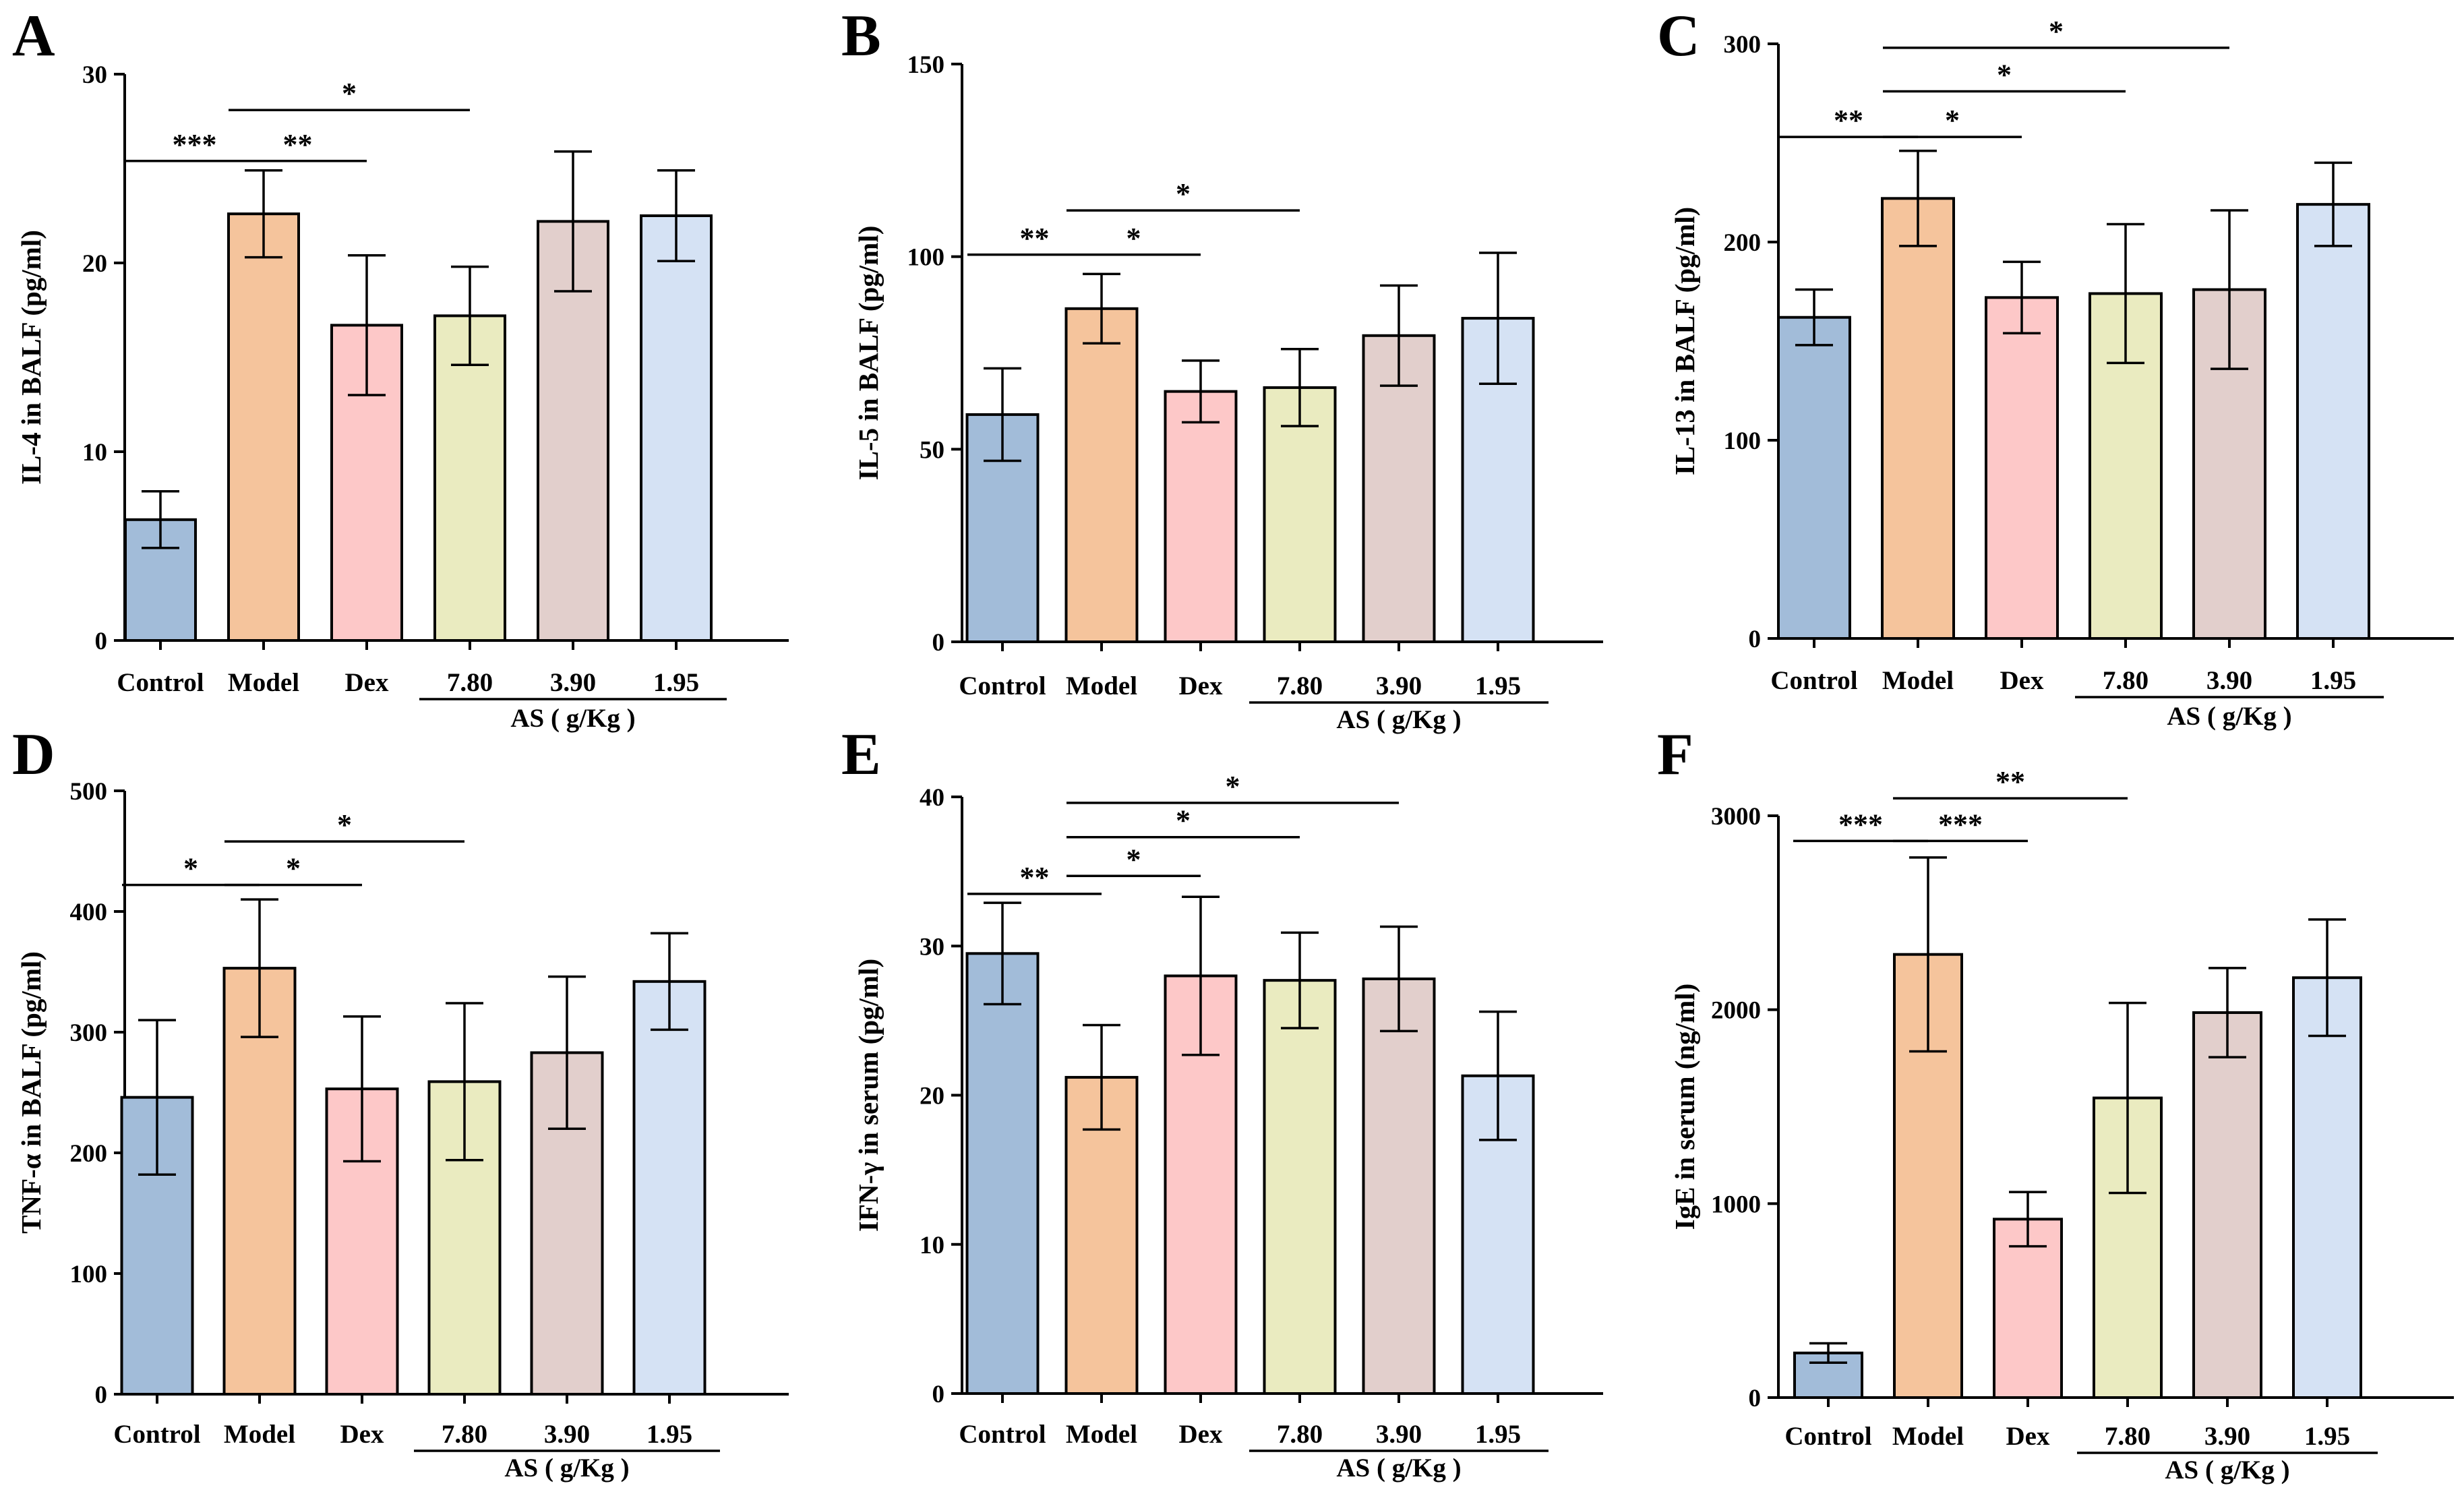  Describe the element at coordinates (926, 65) in the screenshot. I see `y-tick-label: 150` at that location.